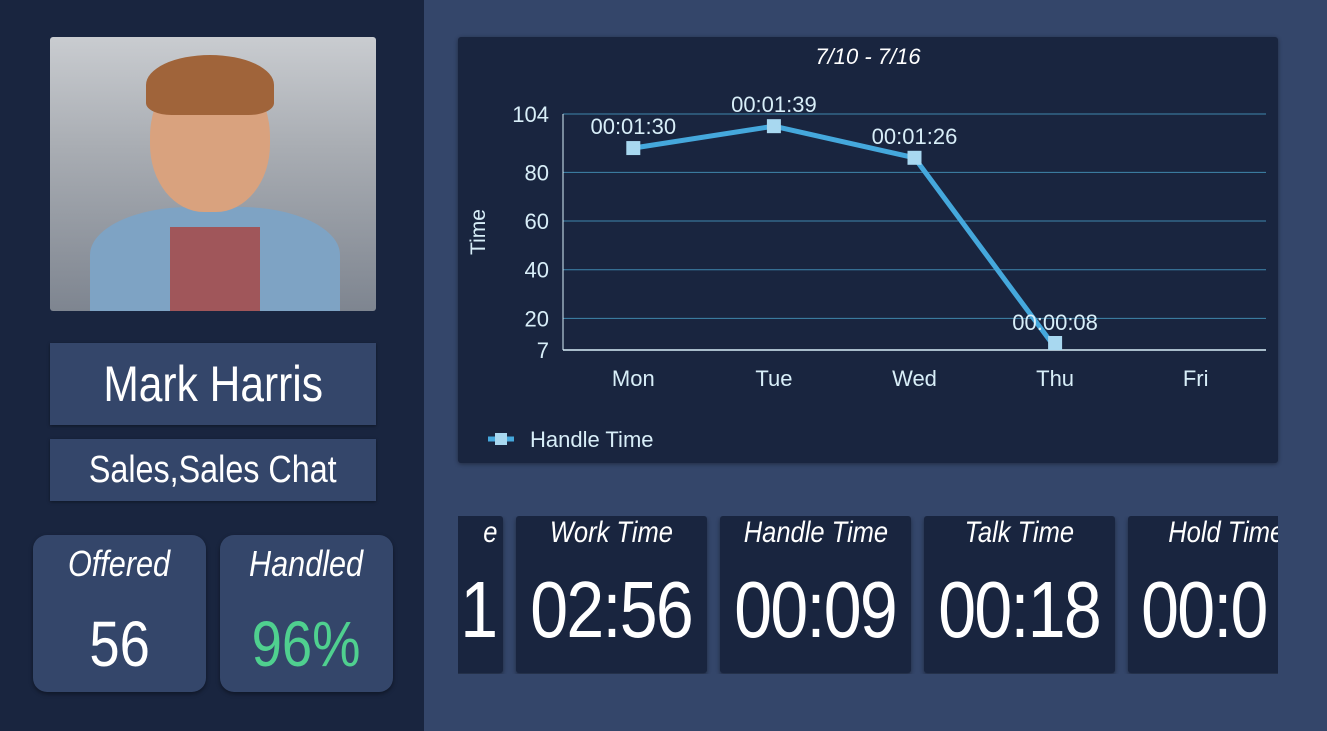  Describe the element at coordinates (213, 384) in the screenshot. I see `agent-name: Mark Harris` at that location.